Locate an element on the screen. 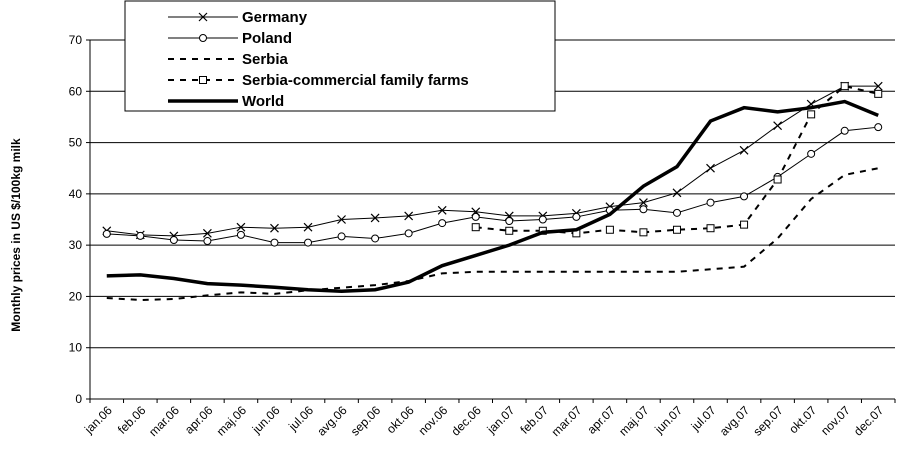 Image resolution: width=904 pixels, height=463 pixels. legend-label: World is located at coordinates (263, 101).